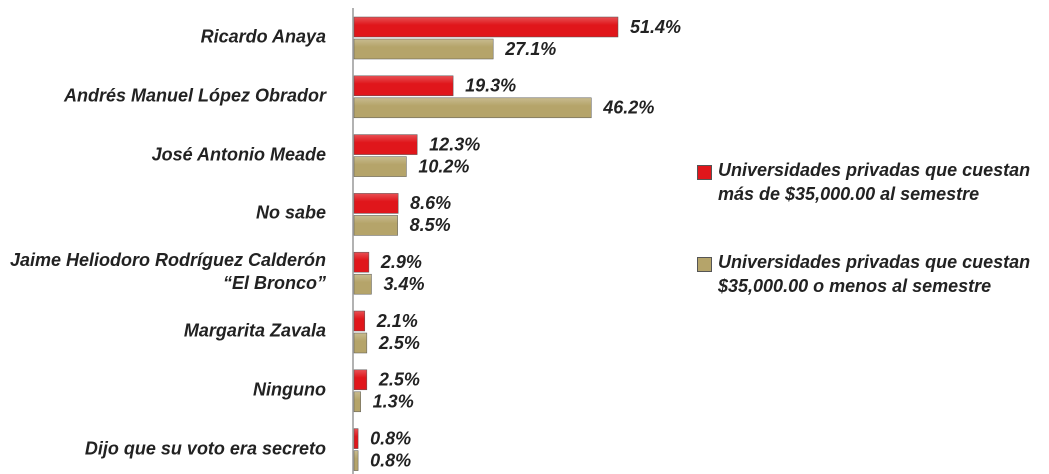 Image resolution: width=1049 pixels, height=474 pixels. What do you see at coordinates (263, 36) in the screenshot?
I see `category-label: Ricardo Anaya` at bounding box center [263, 36].